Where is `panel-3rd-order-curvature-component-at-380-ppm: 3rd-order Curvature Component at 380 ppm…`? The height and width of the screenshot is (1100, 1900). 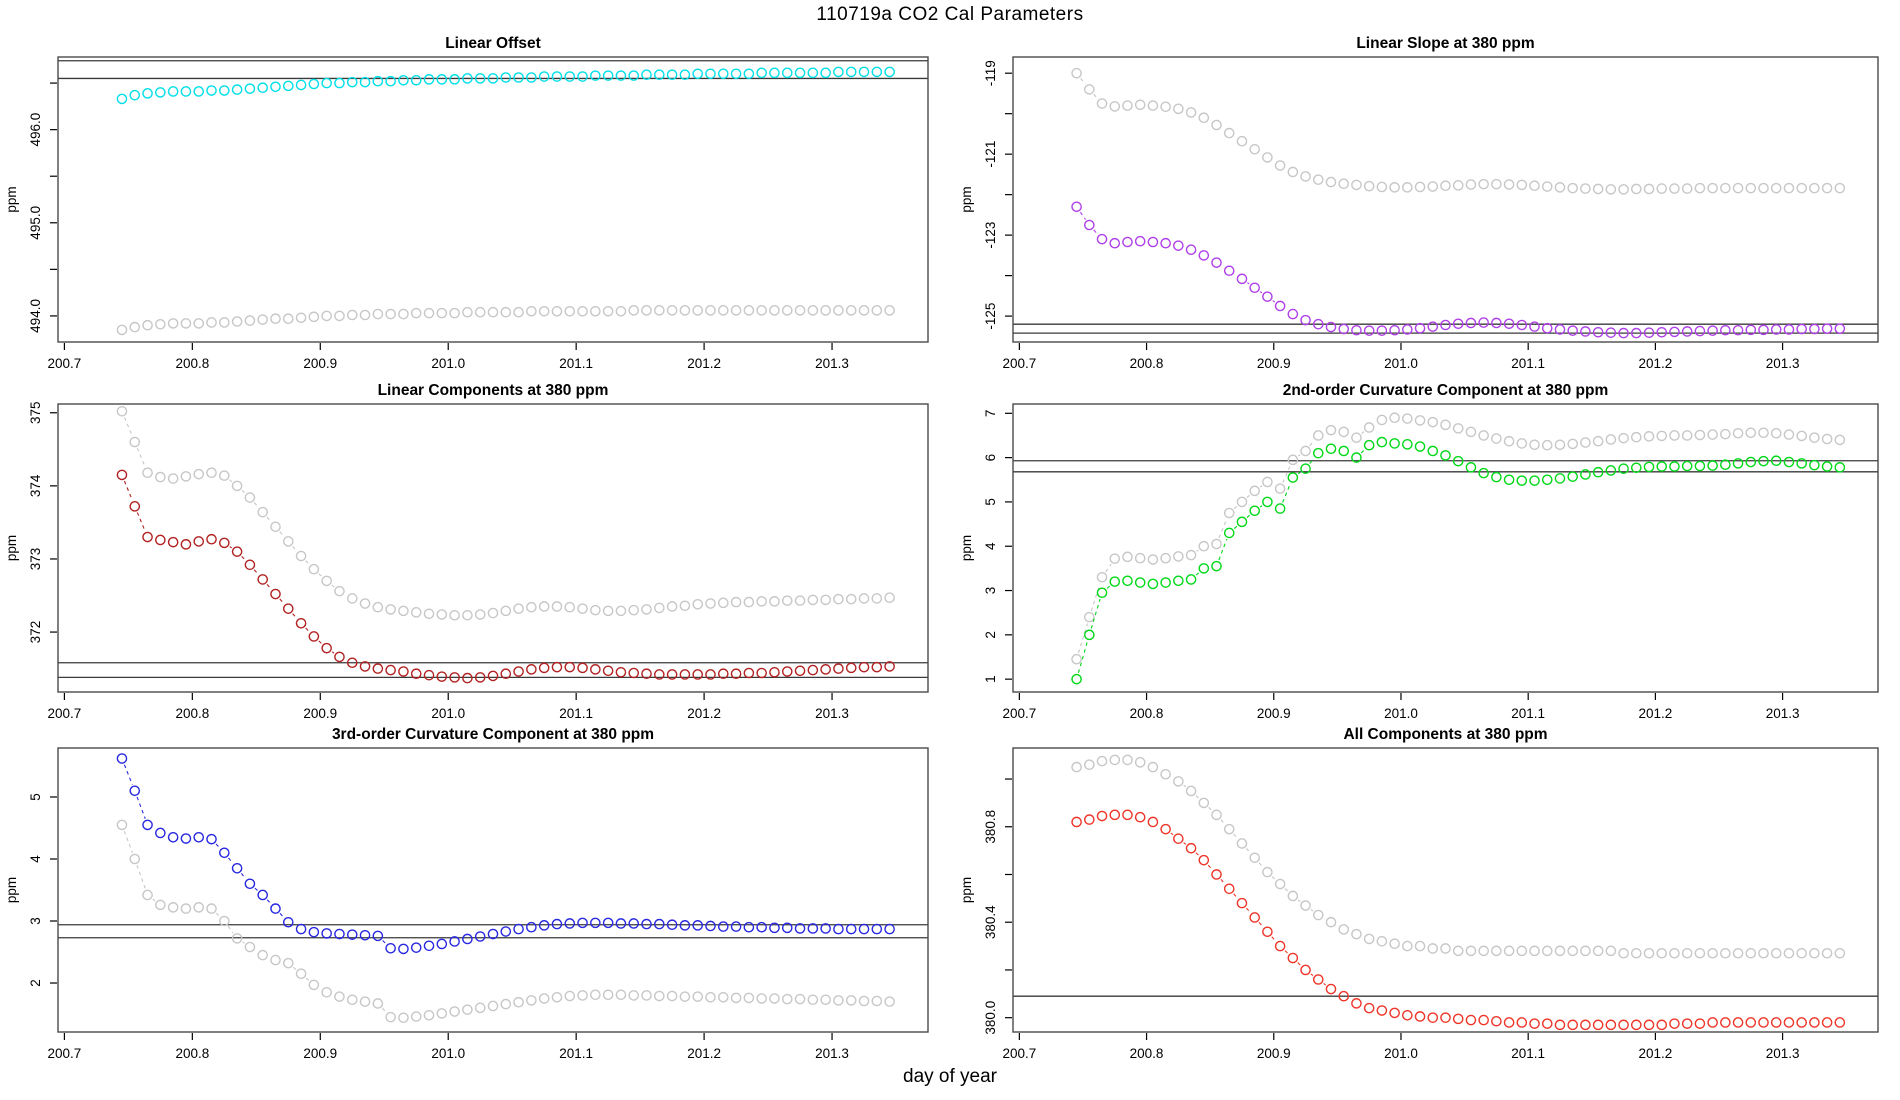
panel-3rd-order-curvature-component-at-380-ppm: 3rd-order Curvature Component at 380 ppm… is located at coordinates (466, 893).